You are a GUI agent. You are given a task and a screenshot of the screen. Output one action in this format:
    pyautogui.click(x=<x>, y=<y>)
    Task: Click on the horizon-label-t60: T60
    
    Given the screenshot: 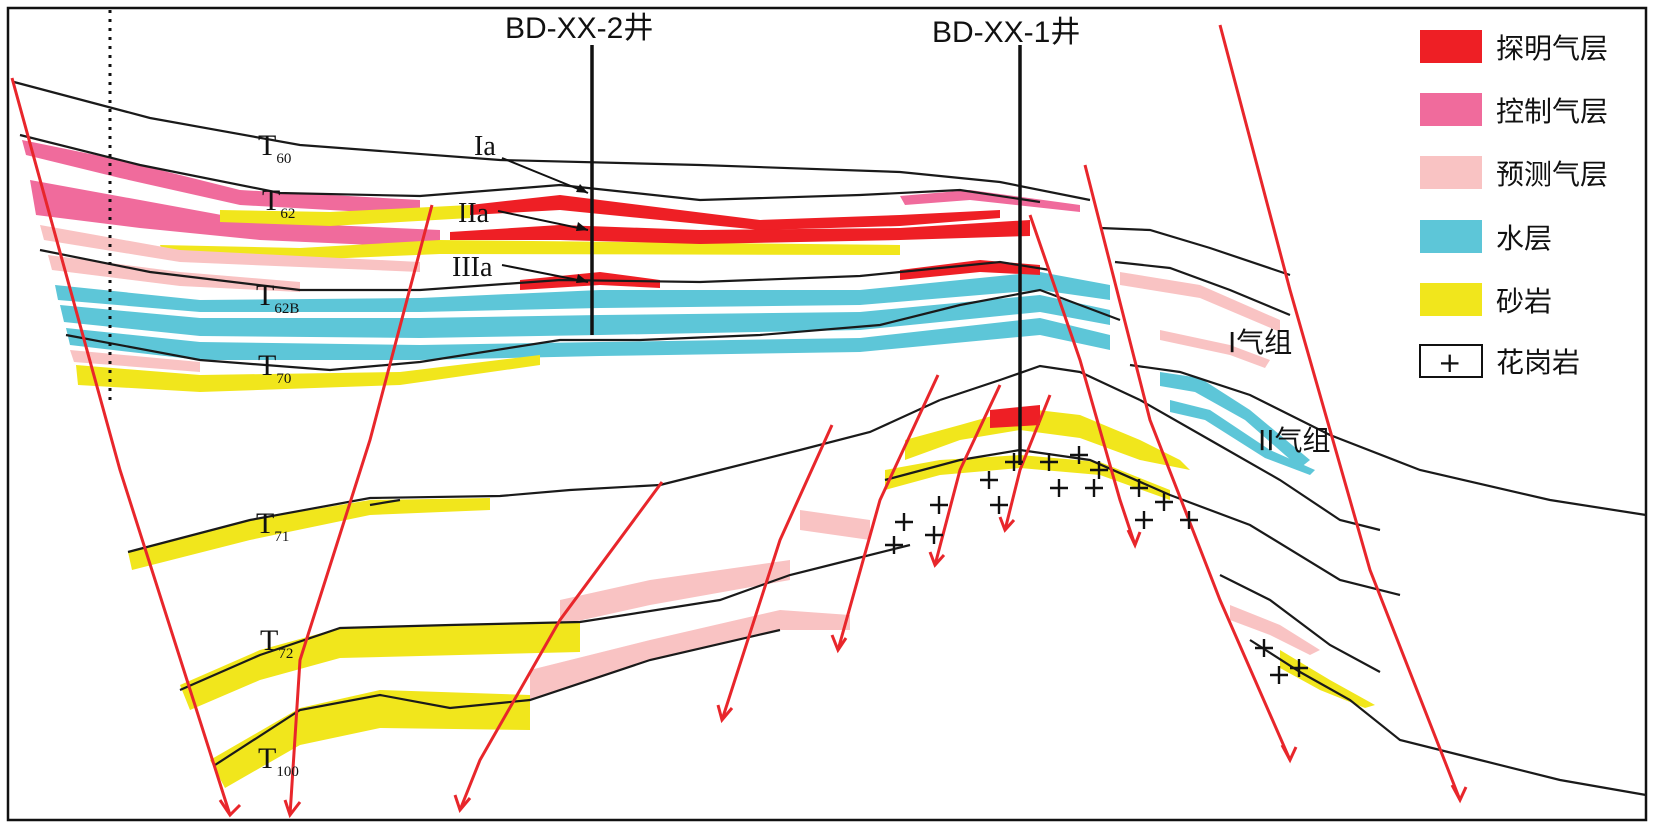 What is the action you would take?
    pyautogui.click(x=274, y=148)
    